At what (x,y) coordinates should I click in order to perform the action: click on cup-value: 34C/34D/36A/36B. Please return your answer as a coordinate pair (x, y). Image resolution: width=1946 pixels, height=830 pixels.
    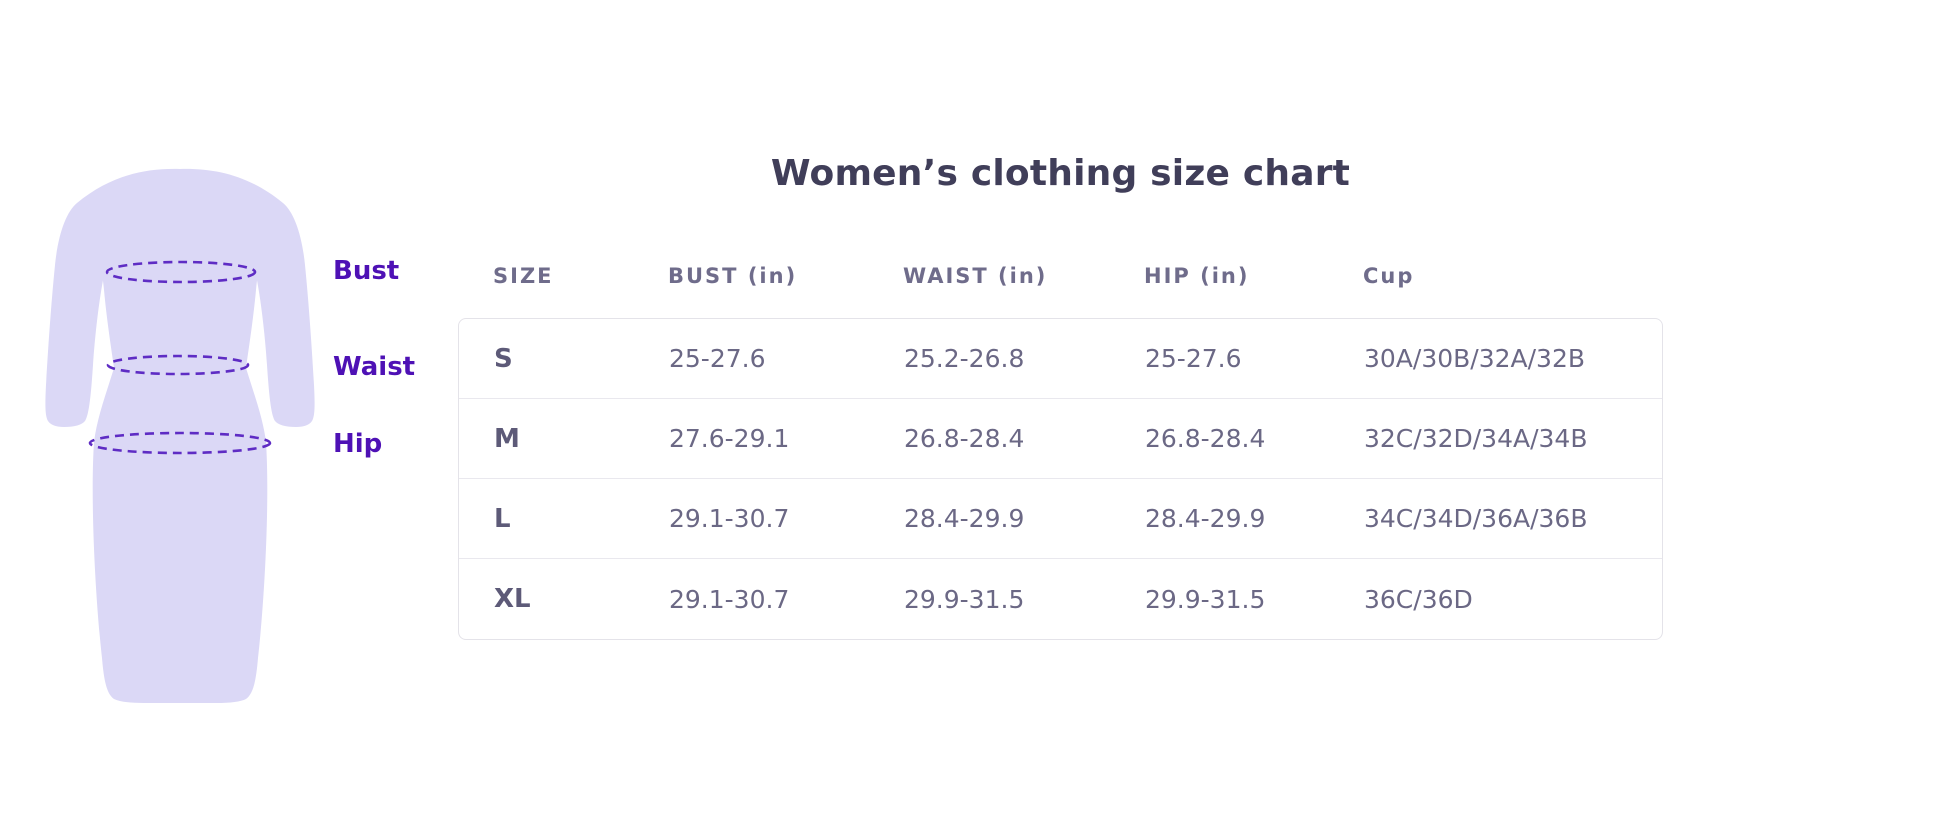
    Looking at the image, I should click on (1476, 518).